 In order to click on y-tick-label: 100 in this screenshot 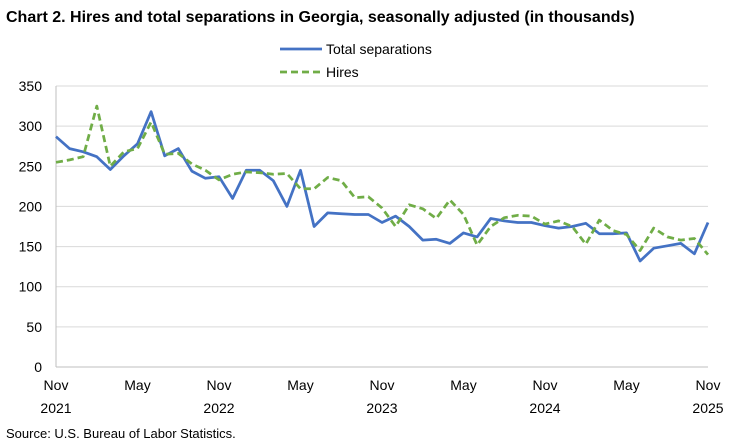, I will do `click(31, 287)`.